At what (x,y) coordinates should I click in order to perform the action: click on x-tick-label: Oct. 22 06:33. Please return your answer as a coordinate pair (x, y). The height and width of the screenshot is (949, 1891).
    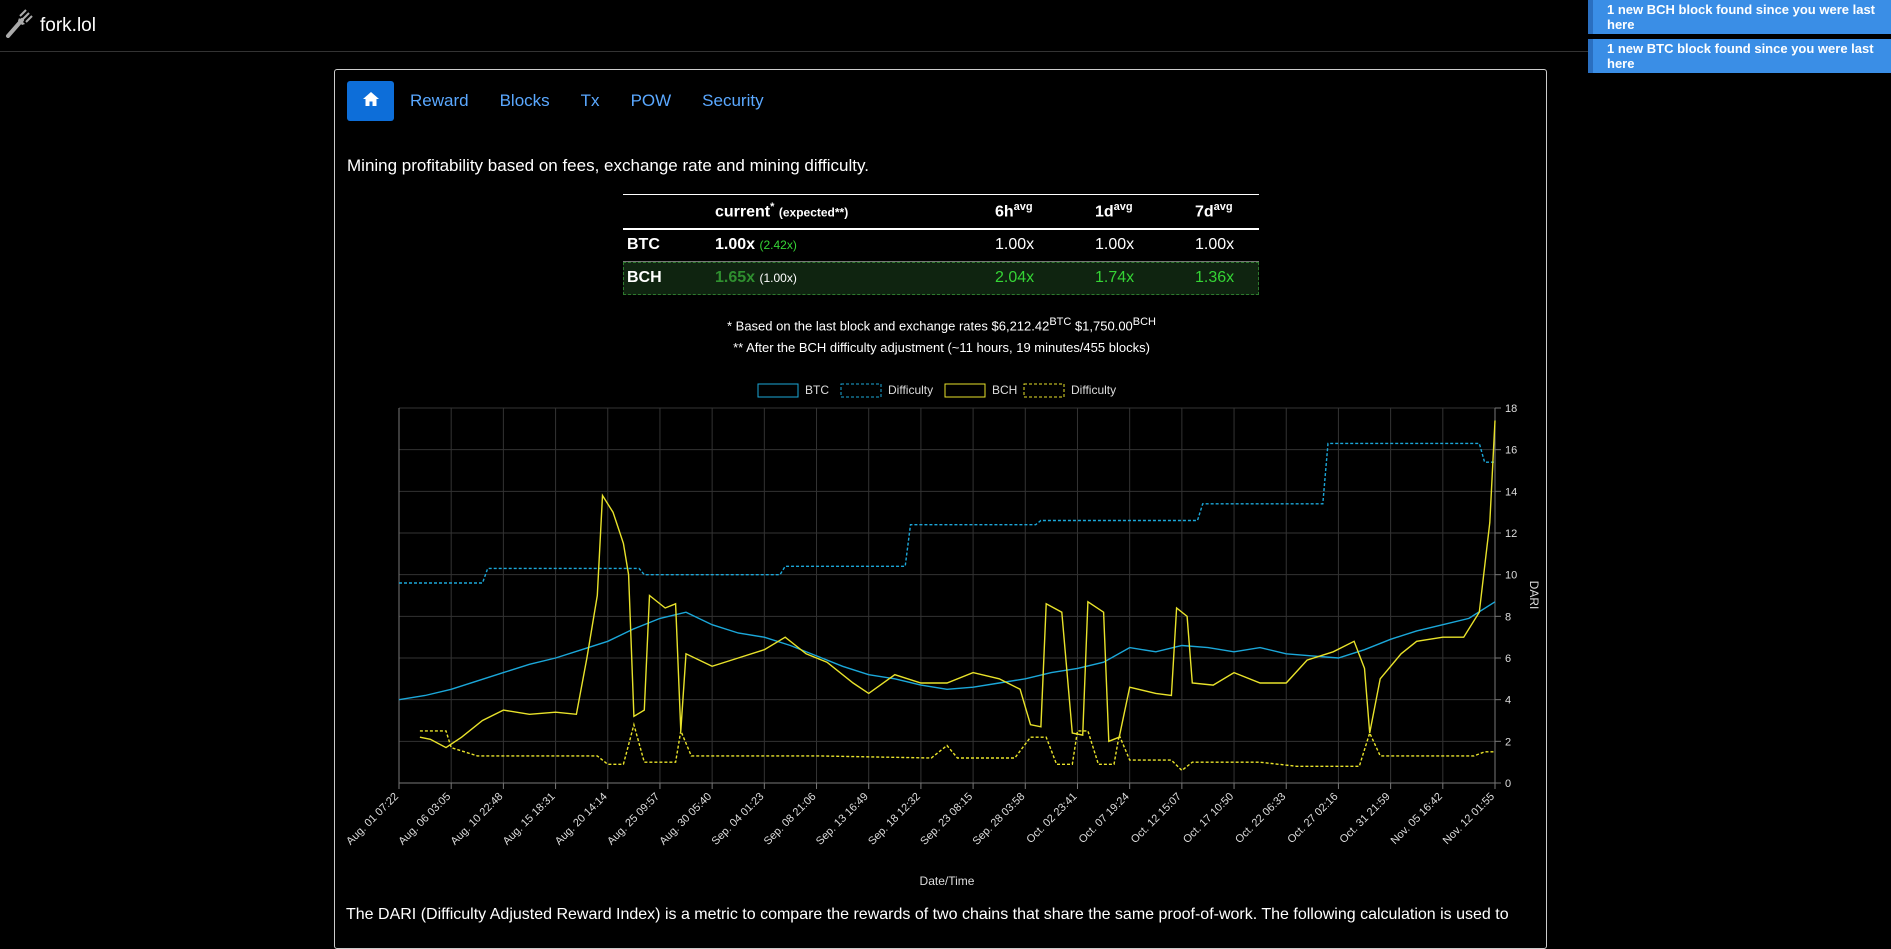
    Looking at the image, I should click on (1260, 818).